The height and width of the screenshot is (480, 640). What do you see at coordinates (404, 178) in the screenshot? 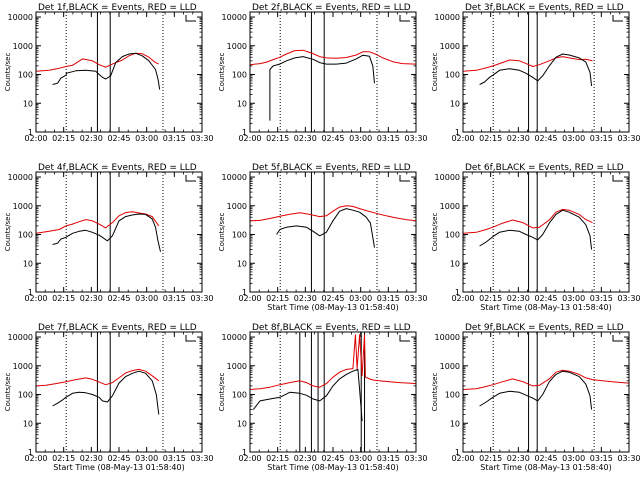
I see `chart-5-legend-mark` at bounding box center [404, 178].